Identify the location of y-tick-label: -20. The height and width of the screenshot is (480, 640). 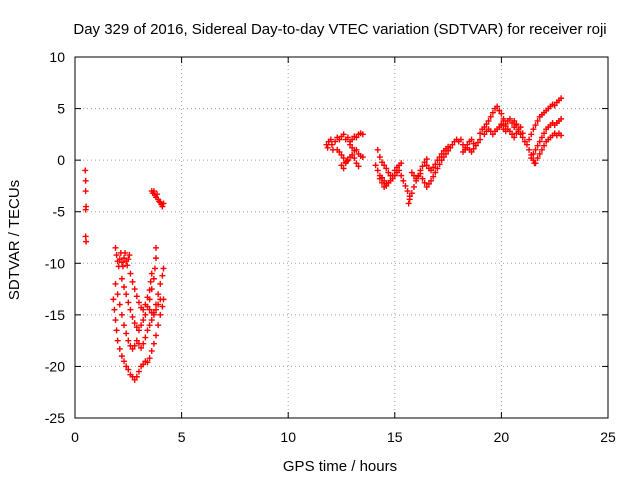
(55, 366).